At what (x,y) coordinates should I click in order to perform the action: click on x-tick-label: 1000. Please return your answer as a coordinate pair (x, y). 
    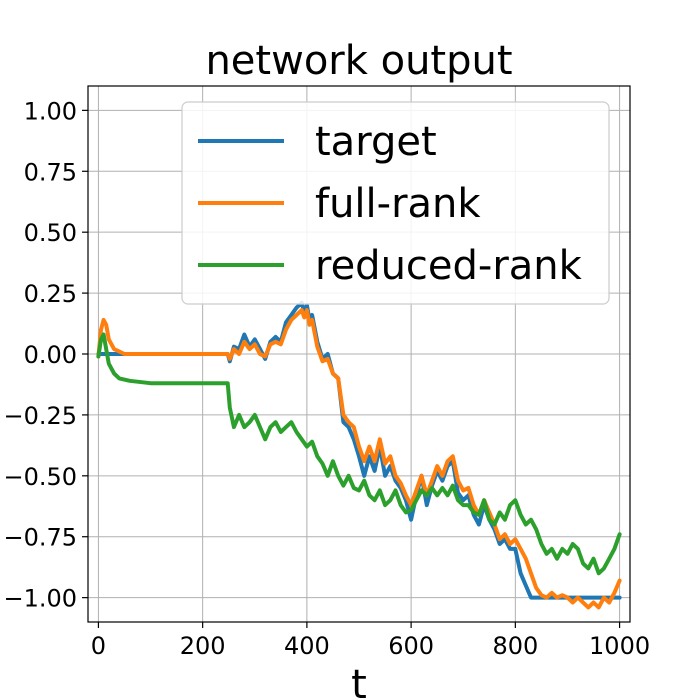
    Looking at the image, I should click on (619, 646).